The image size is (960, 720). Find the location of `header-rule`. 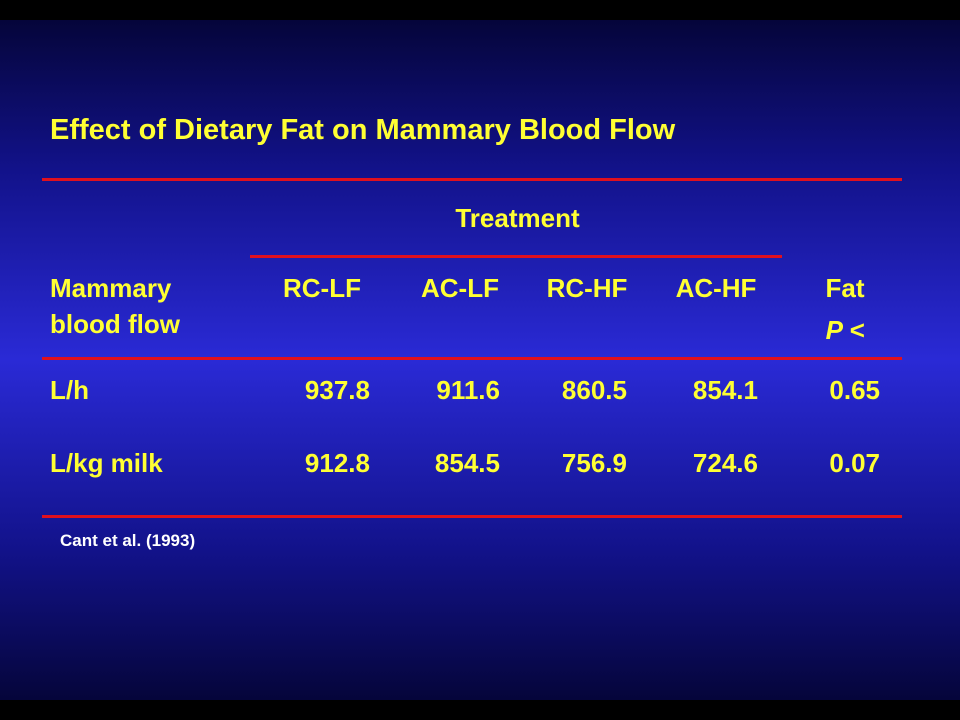

header-rule is located at coordinates (472, 358).